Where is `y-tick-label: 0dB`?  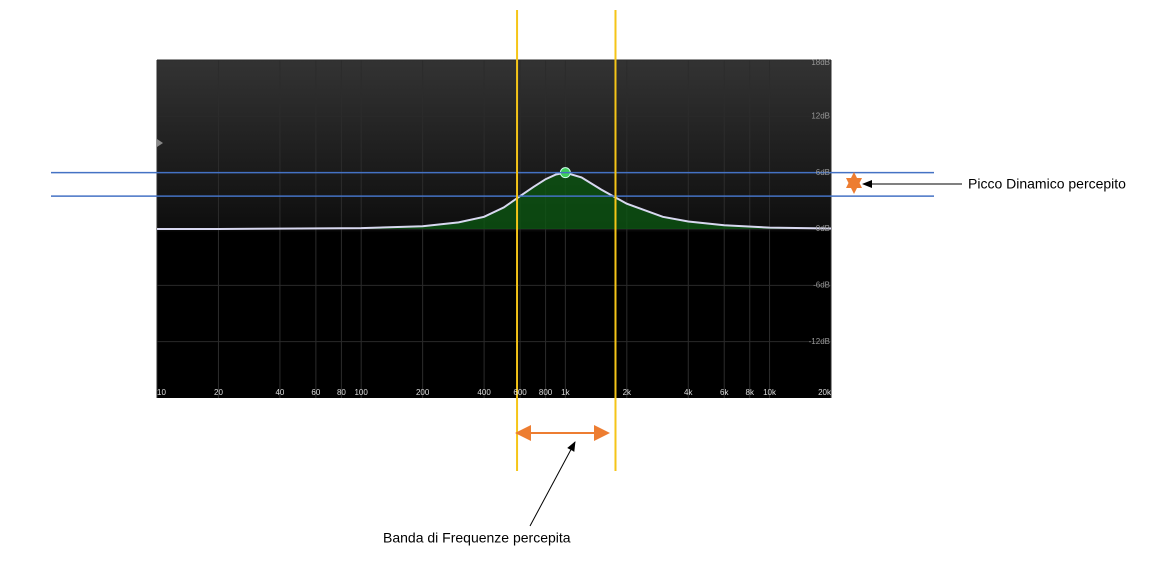
y-tick-label: 0dB is located at coordinates (823, 228).